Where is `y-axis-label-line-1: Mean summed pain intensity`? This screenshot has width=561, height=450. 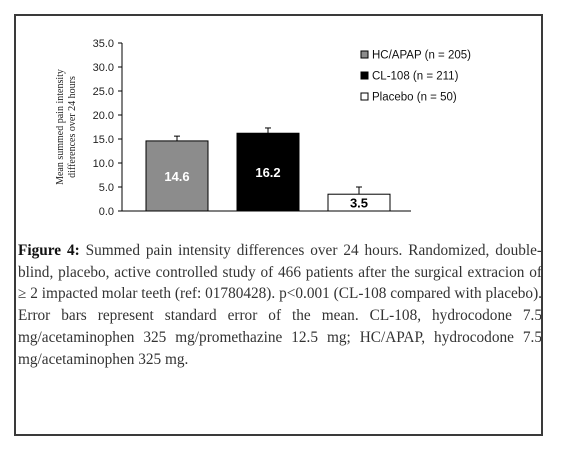
y-axis-label-line-1: Mean summed pain intensity is located at coordinates (60, 127).